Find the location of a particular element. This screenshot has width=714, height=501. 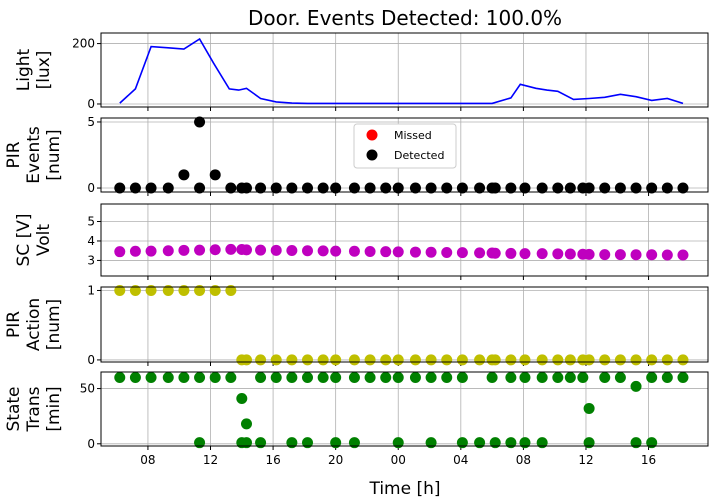

legend: Missed Detected is located at coordinates (405, 146).